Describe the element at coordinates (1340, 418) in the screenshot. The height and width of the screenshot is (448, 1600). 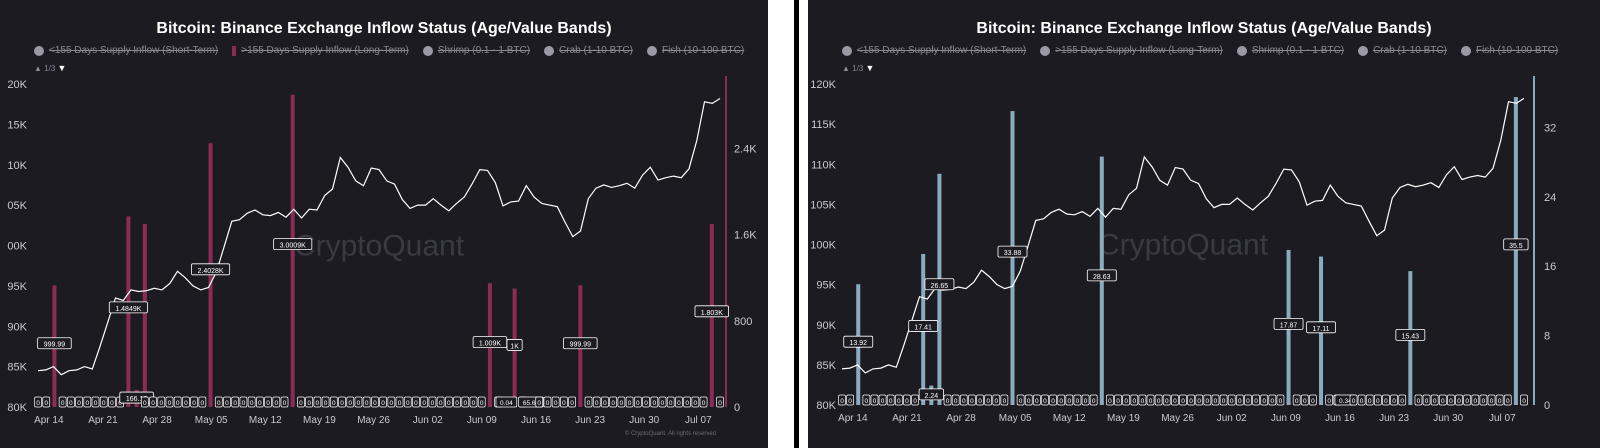
I see `x-tick-label: Jun 16` at that location.